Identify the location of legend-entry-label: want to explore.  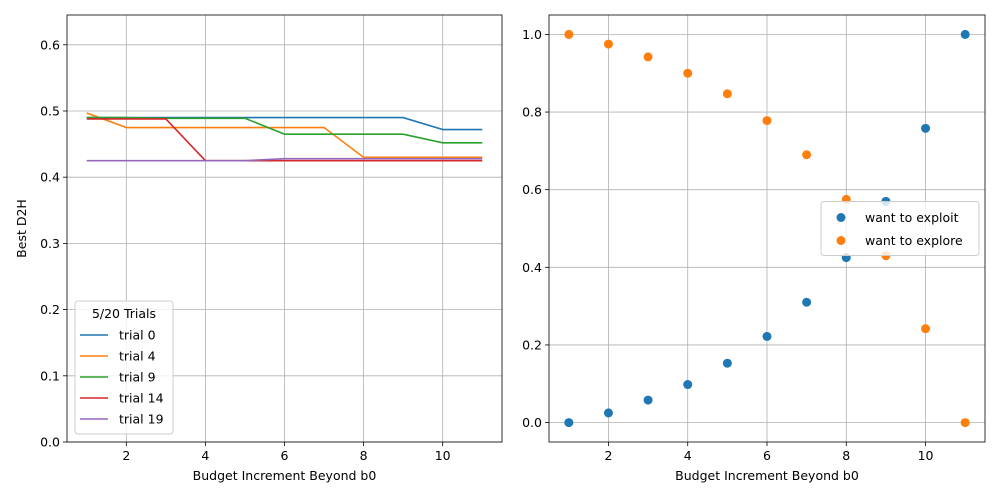
(914, 240).